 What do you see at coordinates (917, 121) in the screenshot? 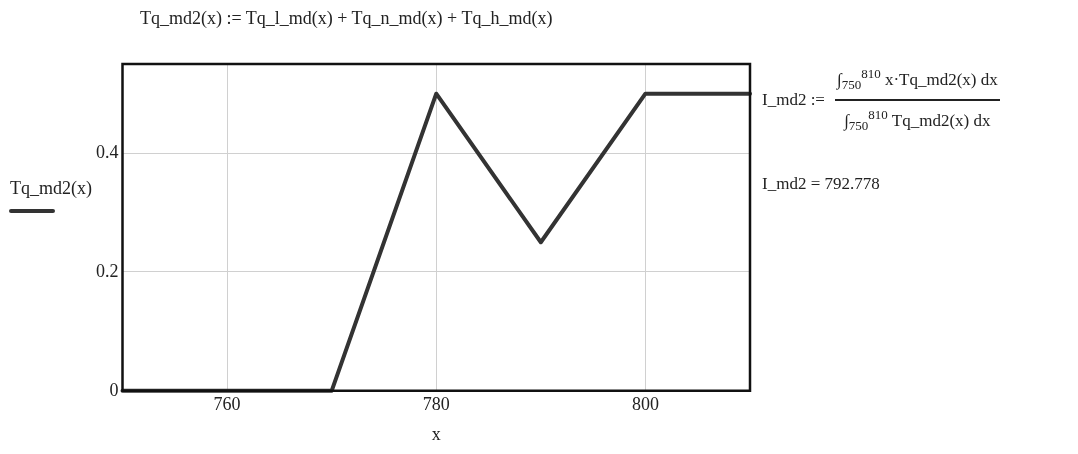
I see `text: ∫$_{750}$$^{810}$ Tq_md2(x) dx` at bounding box center [917, 121].